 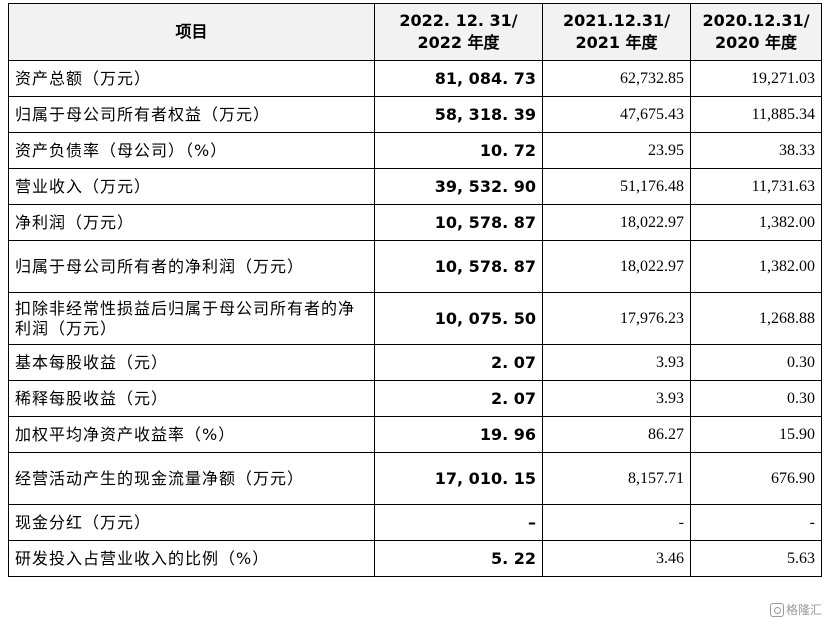 What do you see at coordinates (458, 78) in the screenshot?
I see `value-2022: 81, 084. 73` at bounding box center [458, 78].